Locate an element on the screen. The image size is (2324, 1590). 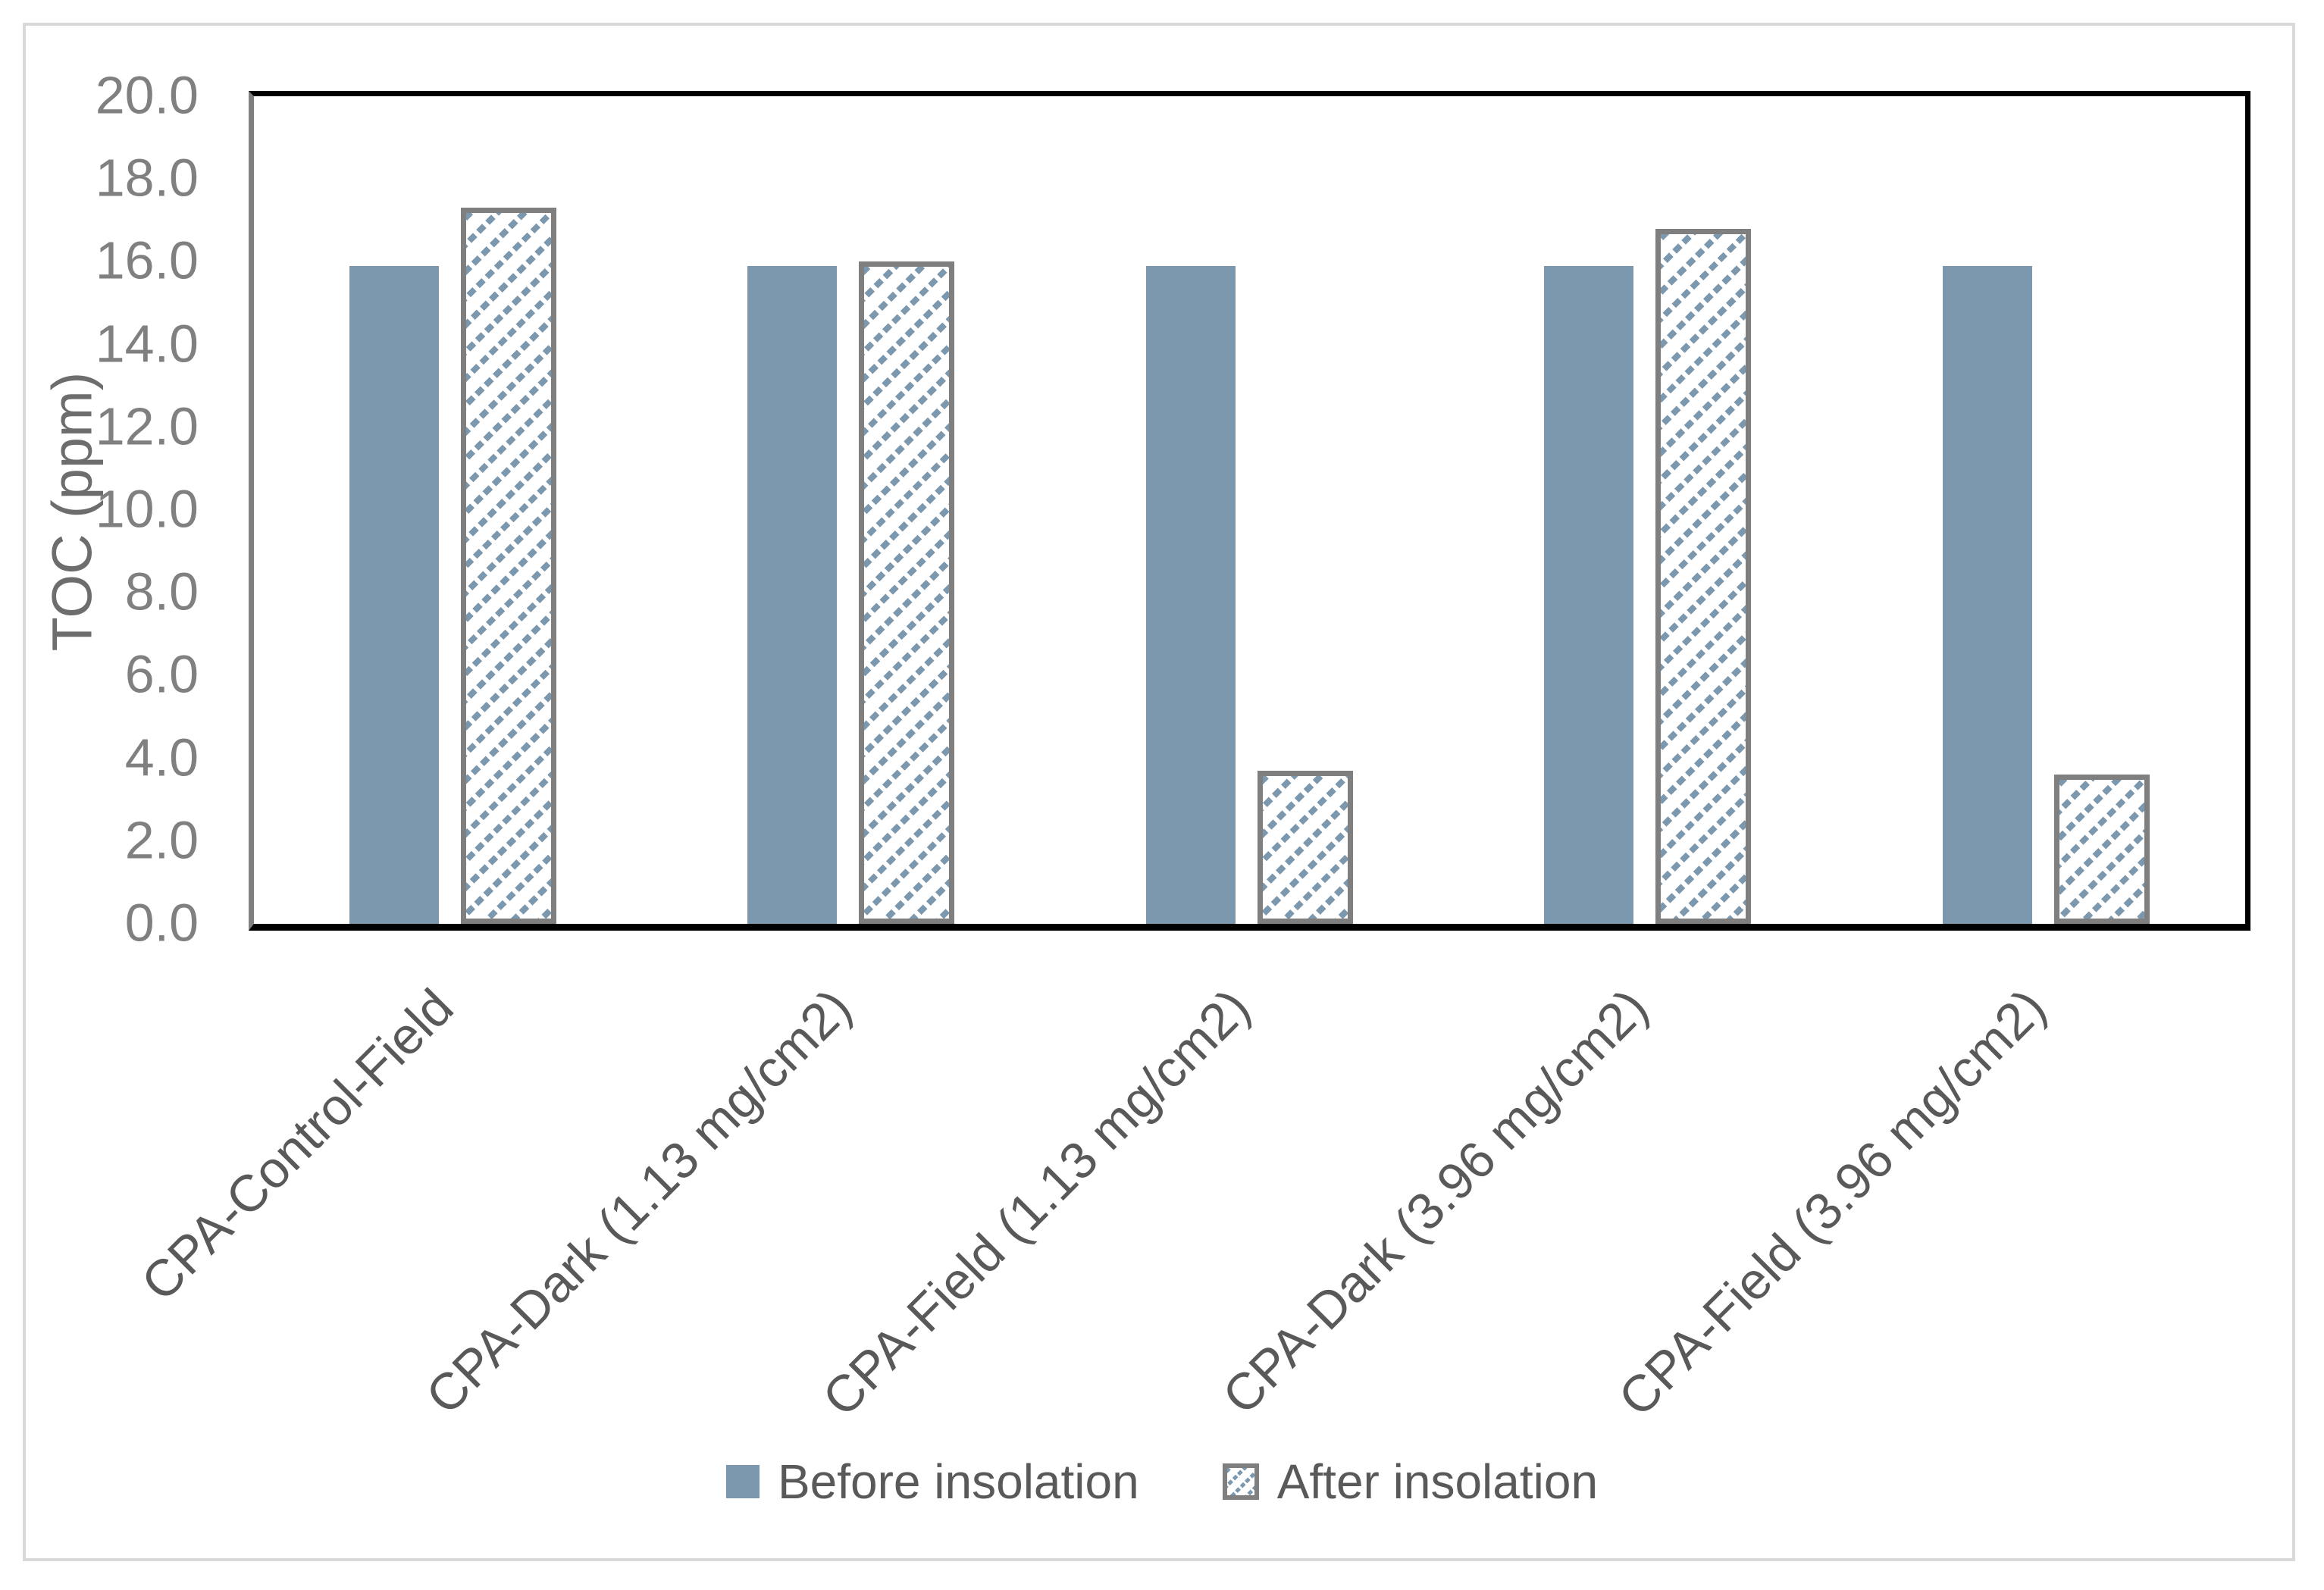
y-tick-label: 0.0 is located at coordinates (161, 923).